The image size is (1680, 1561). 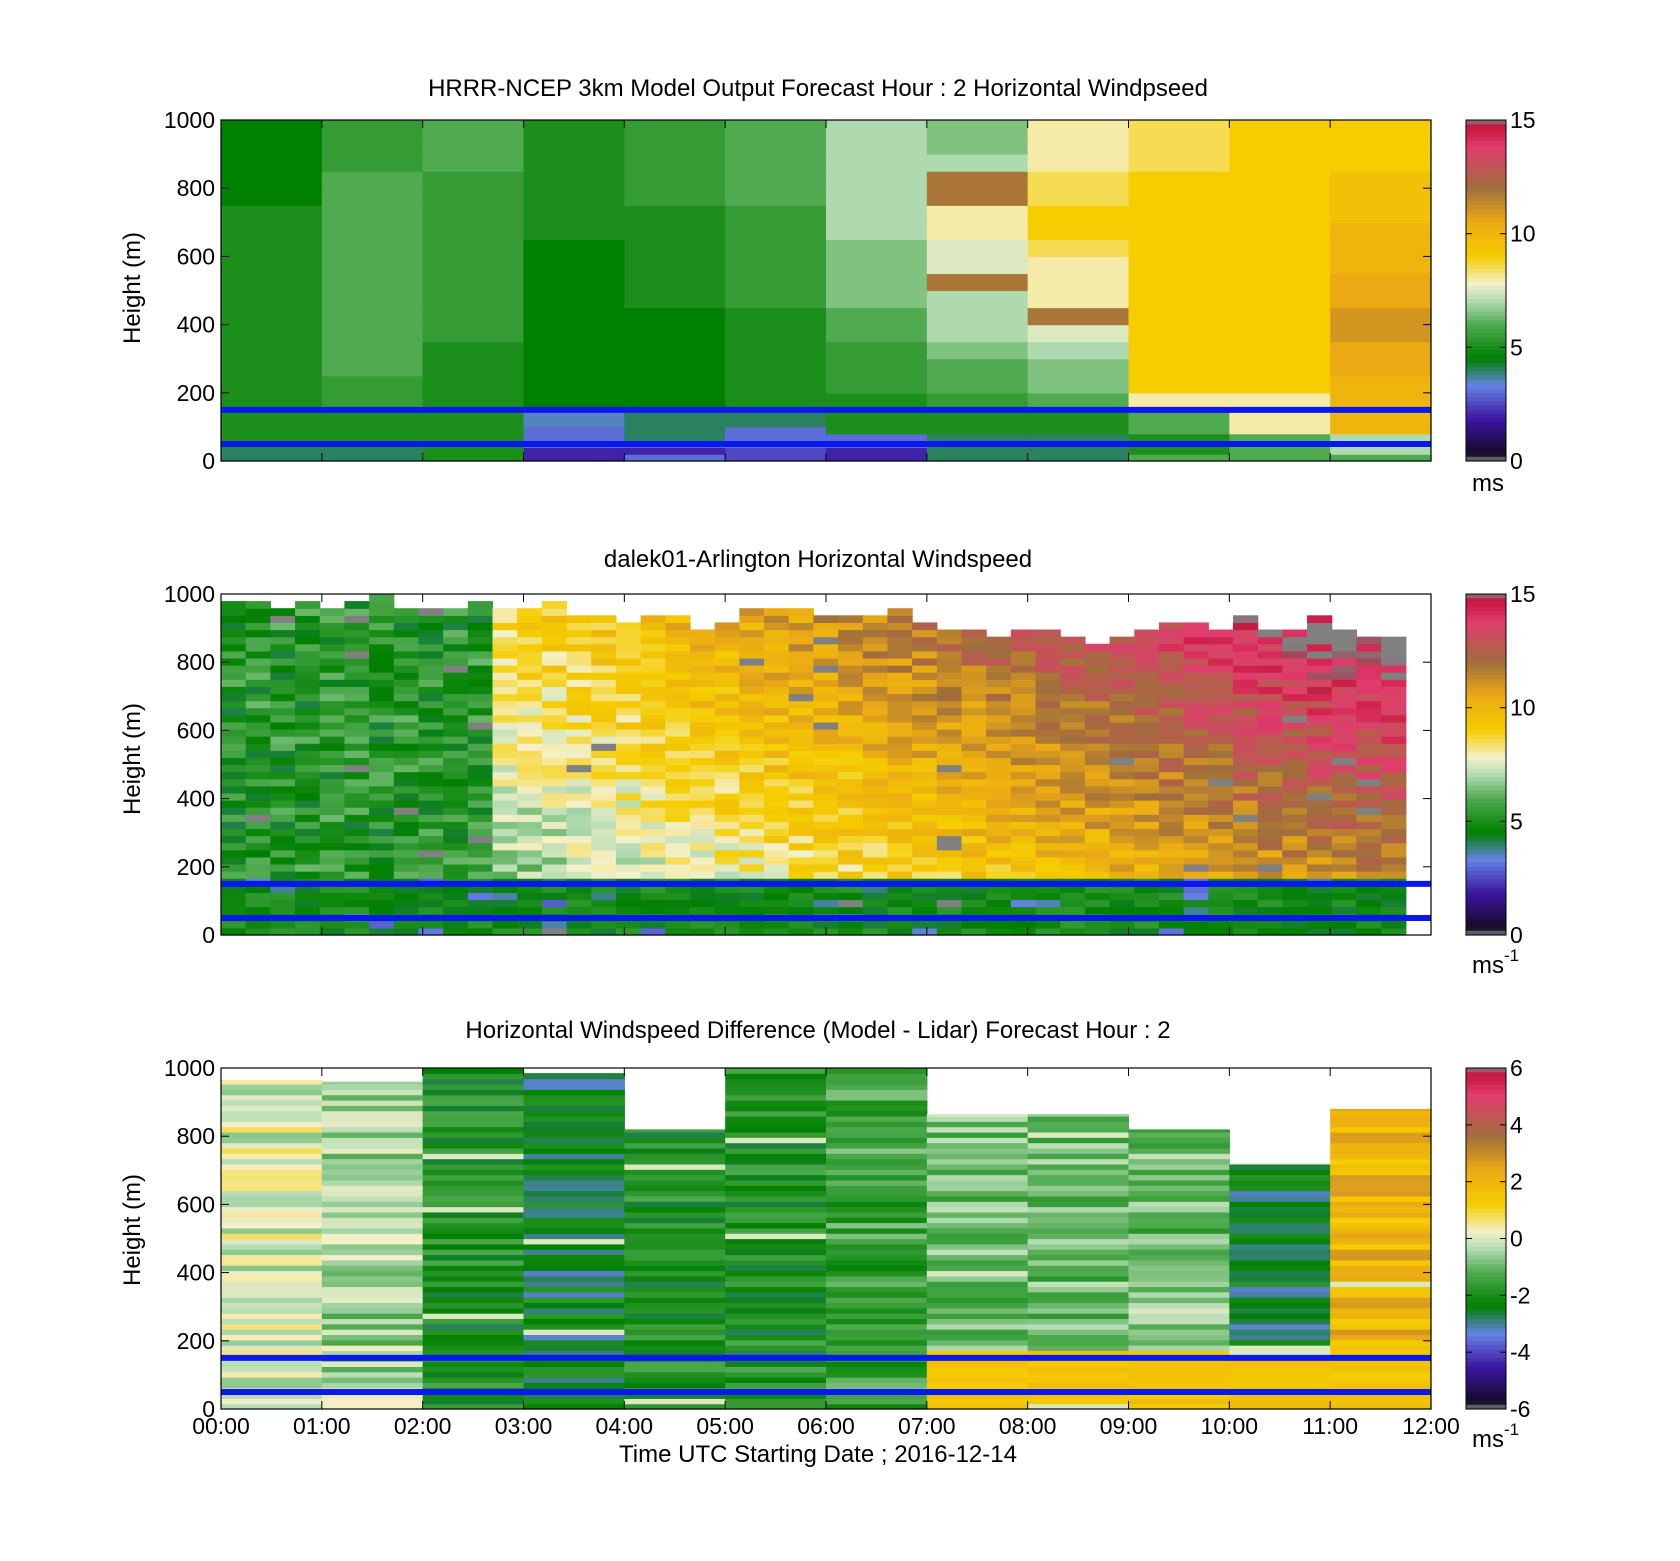 What do you see at coordinates (1520, 1352) in the screenshot?
I see `colorbar-tick-label: -4` at bounding box center [1520, 1352].